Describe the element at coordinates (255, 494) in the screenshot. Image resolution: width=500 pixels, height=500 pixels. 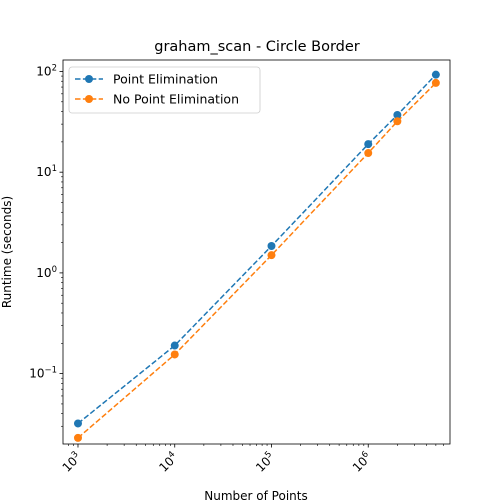
I see `x-axis-label: Number of Points` at that location.